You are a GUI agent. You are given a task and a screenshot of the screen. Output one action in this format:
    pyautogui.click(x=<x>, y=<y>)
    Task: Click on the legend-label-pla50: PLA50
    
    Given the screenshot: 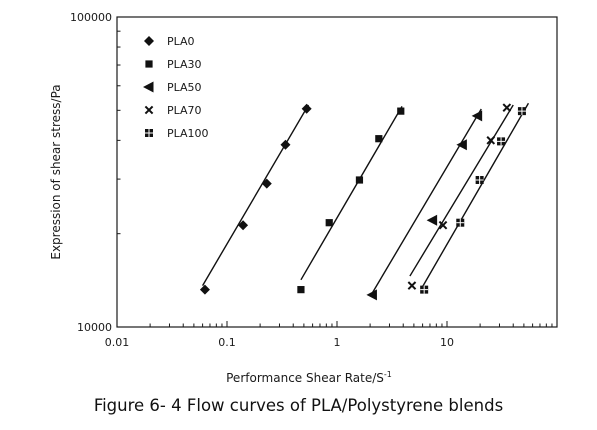 What is the action you would take?
    pyautogui.click(x=184, y=87)
    